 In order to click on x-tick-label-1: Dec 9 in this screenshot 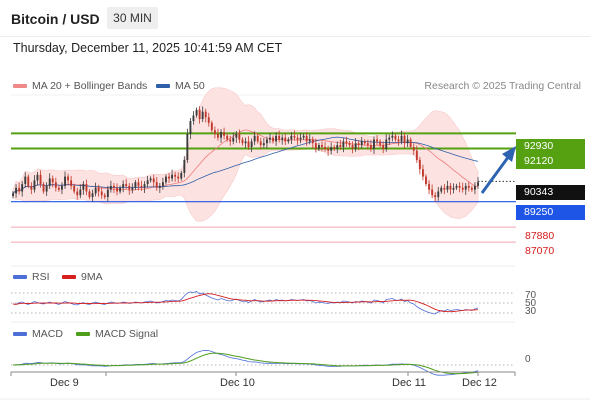, I will do `click(64, 383)`.